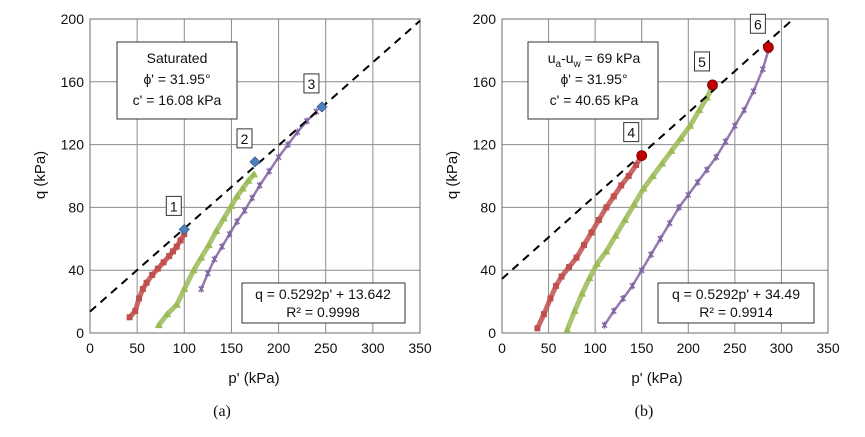  I want to click on info-box-line-3: c' = 40.65 kPa, so click(594, 100).